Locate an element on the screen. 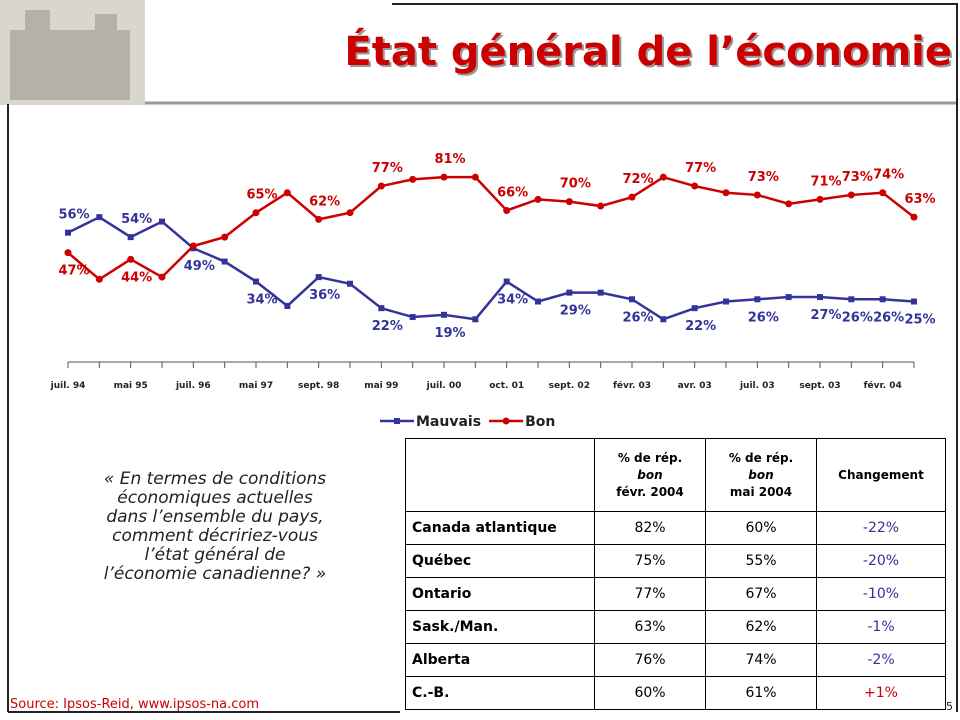 This screenshot has height=720, width=960. data-label: 34% is located at coordinates (512, 300).